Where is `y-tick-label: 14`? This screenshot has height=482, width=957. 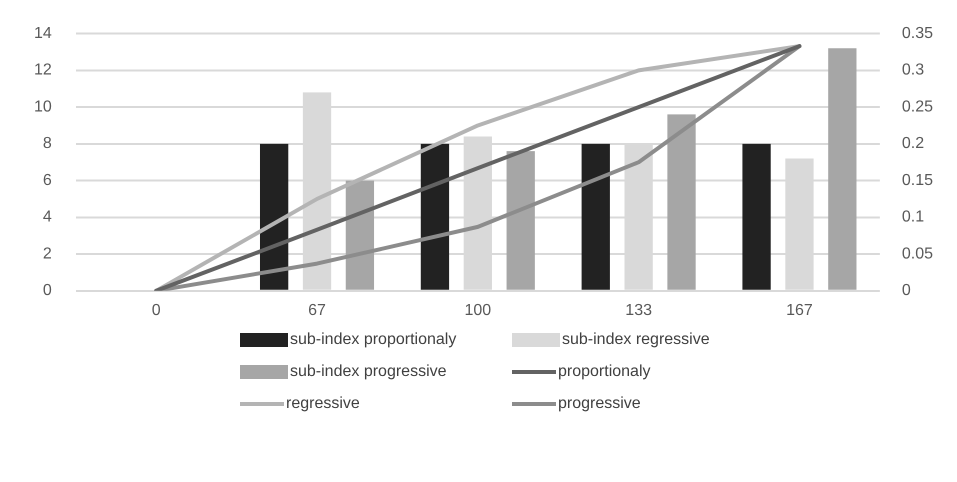 y-tick-label: 14 is located at coordinates (43, 33).